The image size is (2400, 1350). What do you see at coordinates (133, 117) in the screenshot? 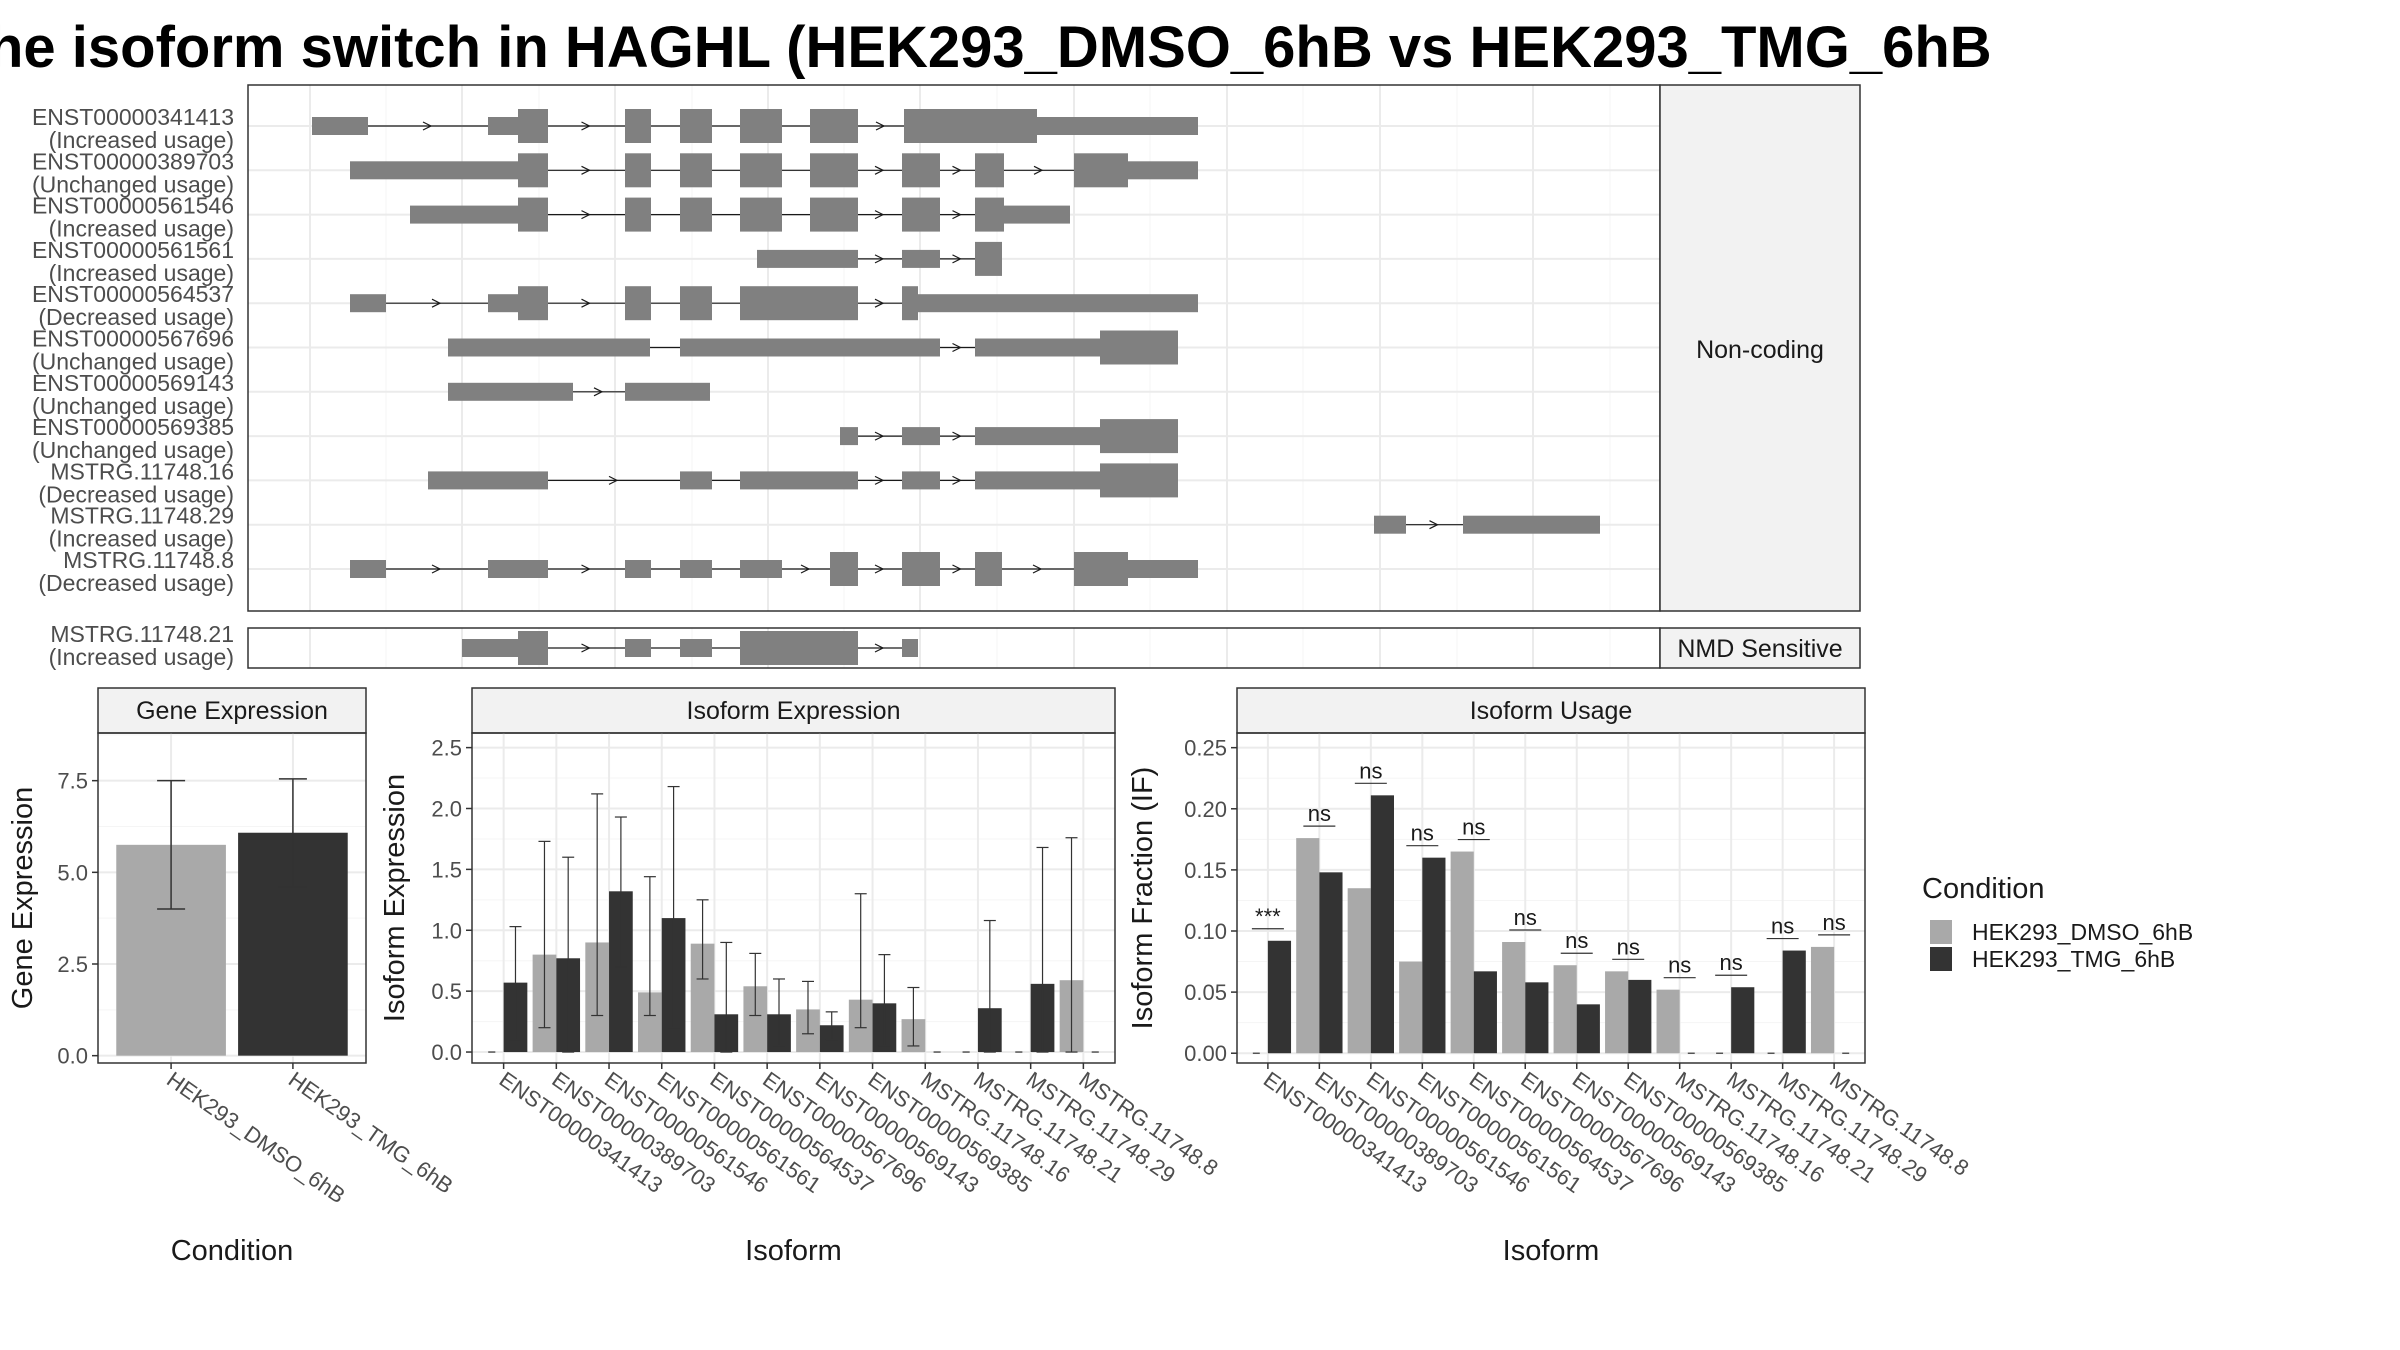
I see `isoform-label-id: ENST00000341413` at bounding box center [133, 117].